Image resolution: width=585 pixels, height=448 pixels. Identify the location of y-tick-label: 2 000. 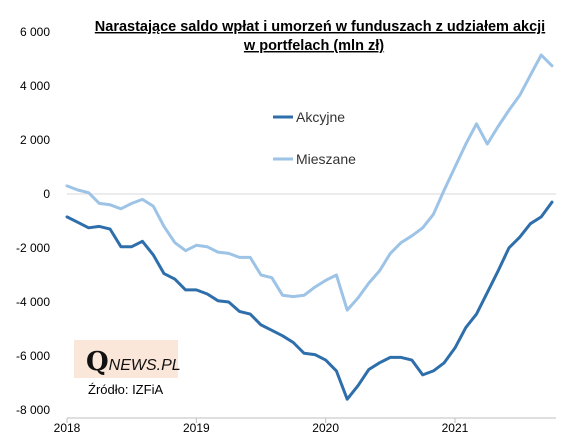
(35, 140).